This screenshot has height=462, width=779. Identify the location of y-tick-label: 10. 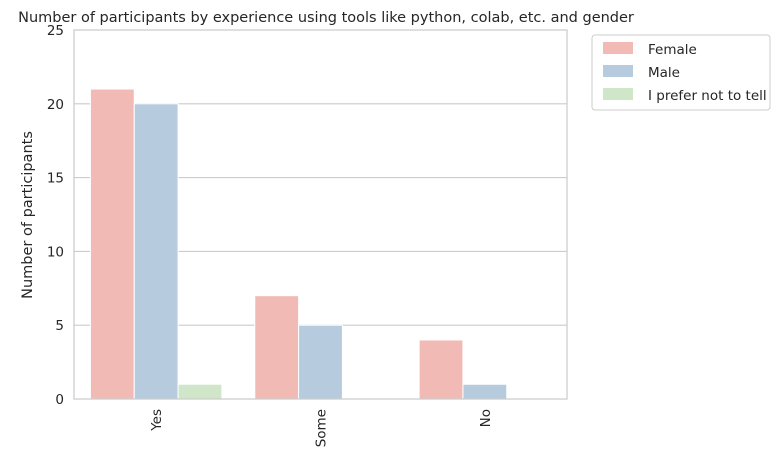
(55, 252).